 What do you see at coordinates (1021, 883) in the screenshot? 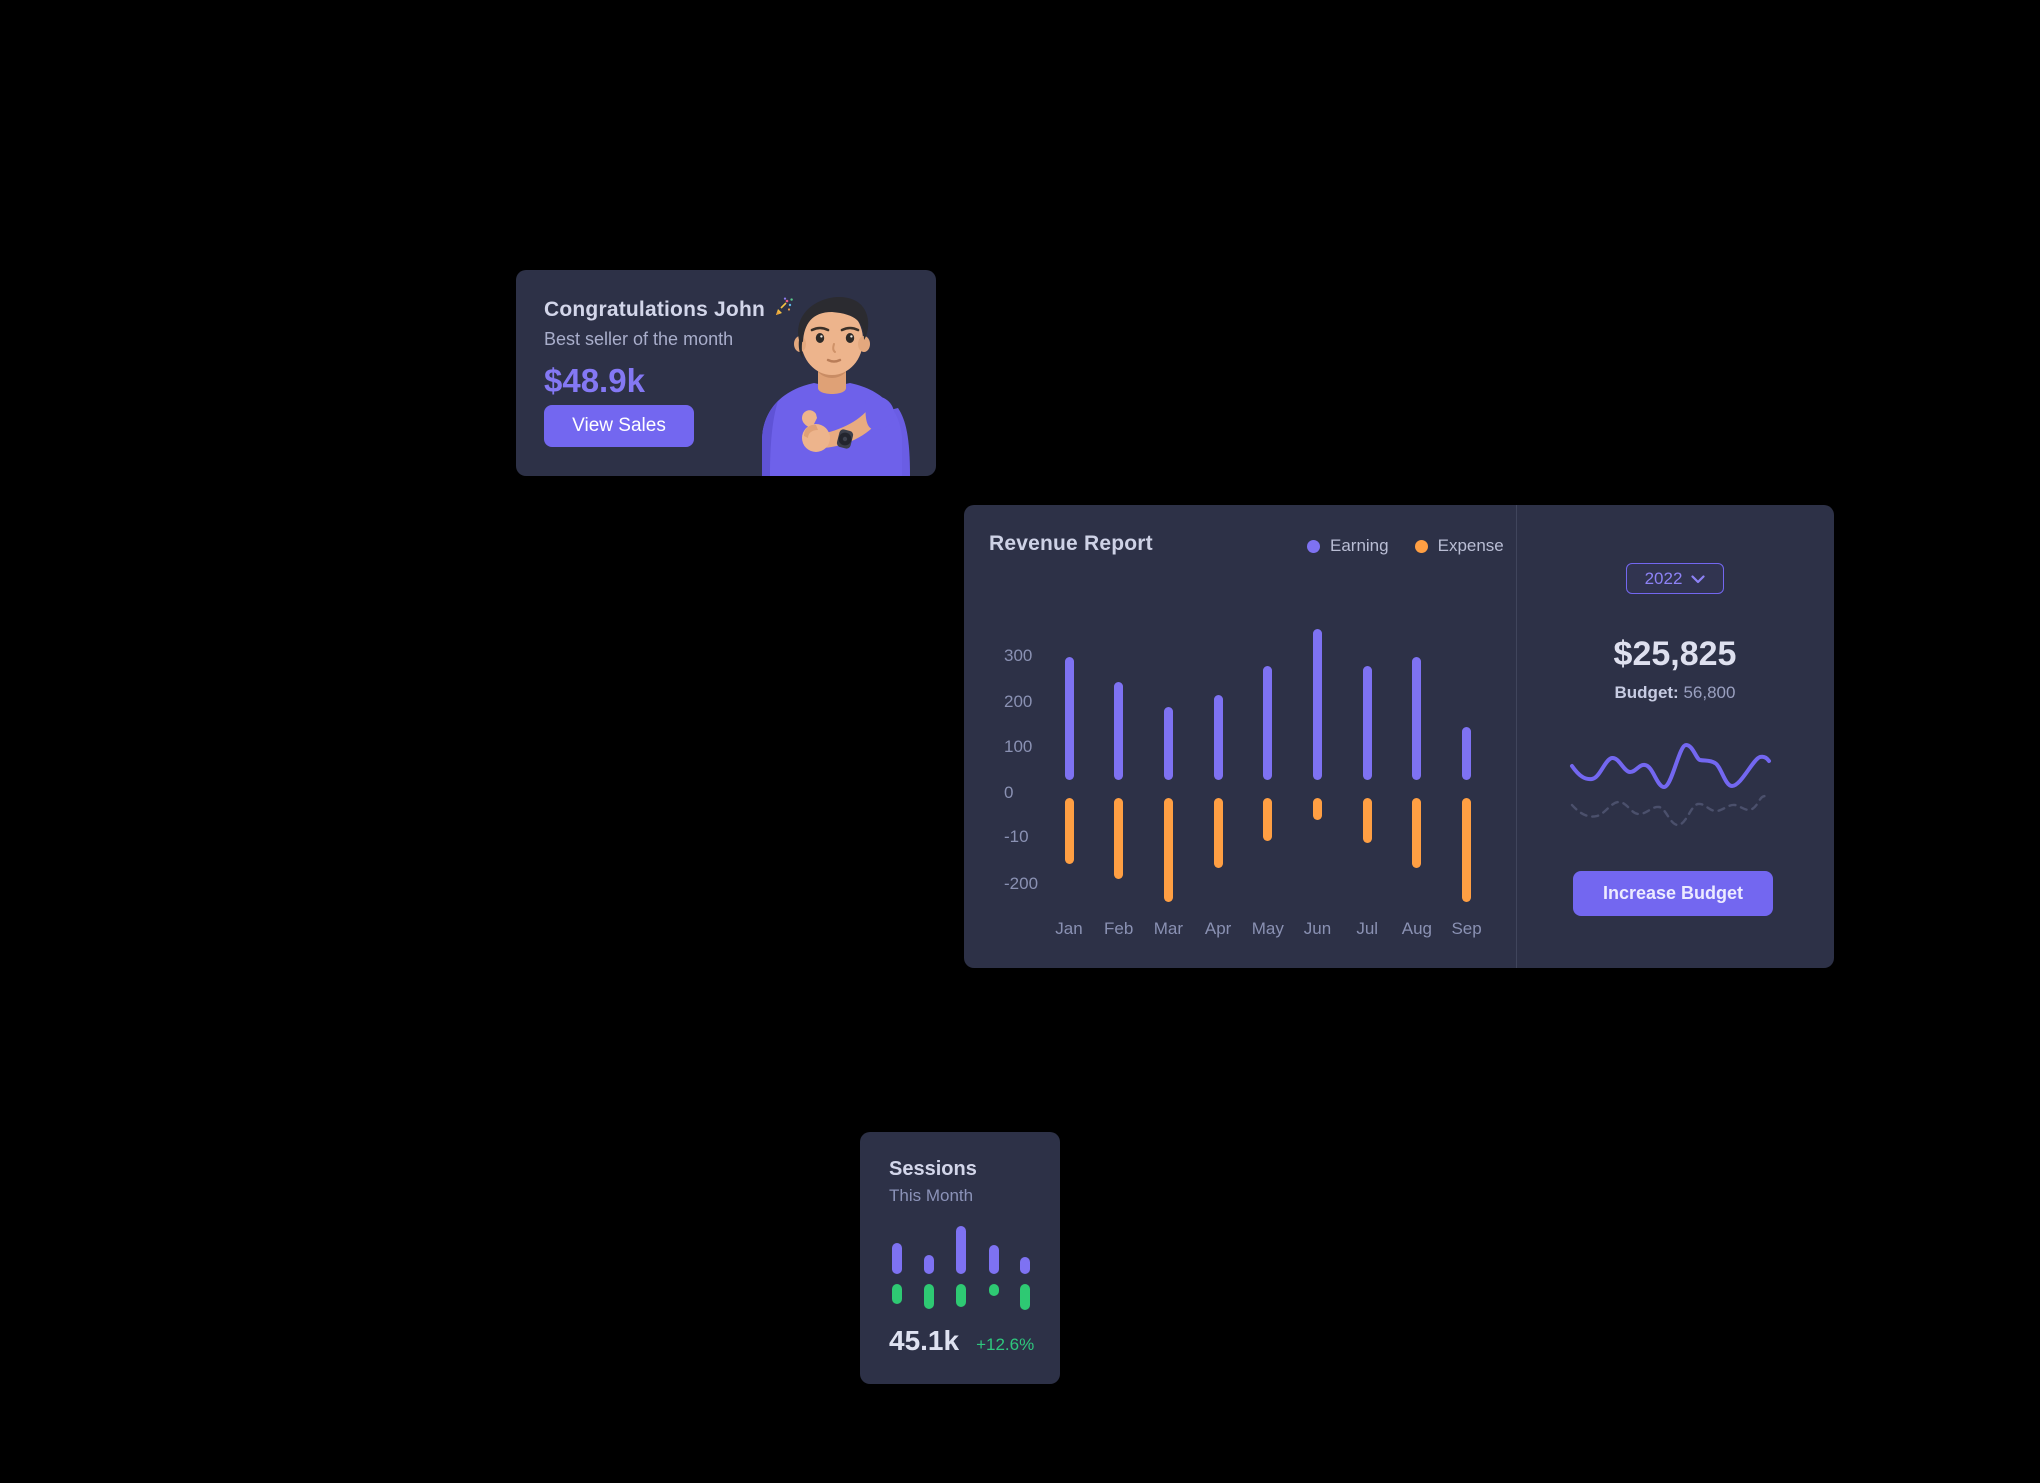
I see `y-axis-tick: -200` at bounding box center [1021, 883].